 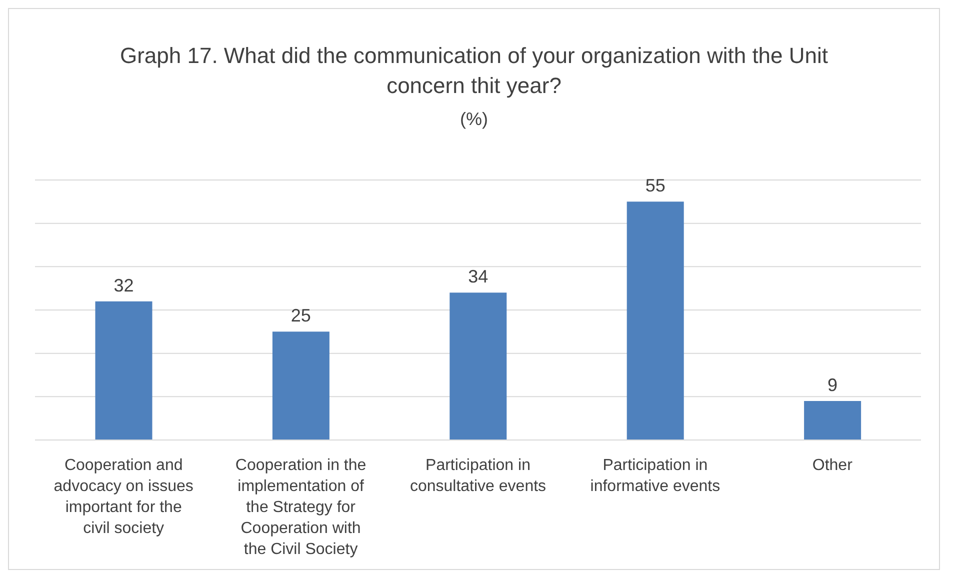 What do you see at coordinates (474, 119) in the screenshot?
I see `chart-subtitle: (%)` at bounding box center [474, 119].